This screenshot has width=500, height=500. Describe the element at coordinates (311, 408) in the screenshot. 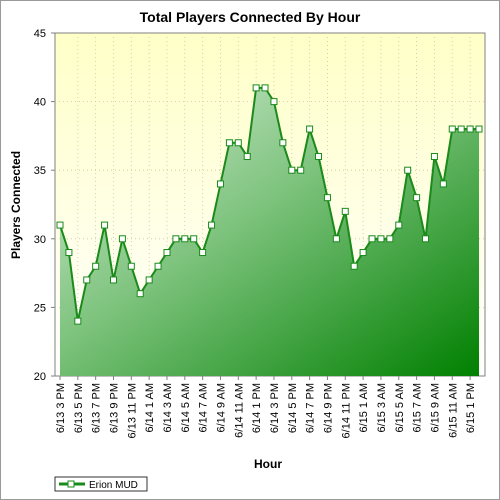

I see `x-tick-label: 6/14 7 PM` at that location.